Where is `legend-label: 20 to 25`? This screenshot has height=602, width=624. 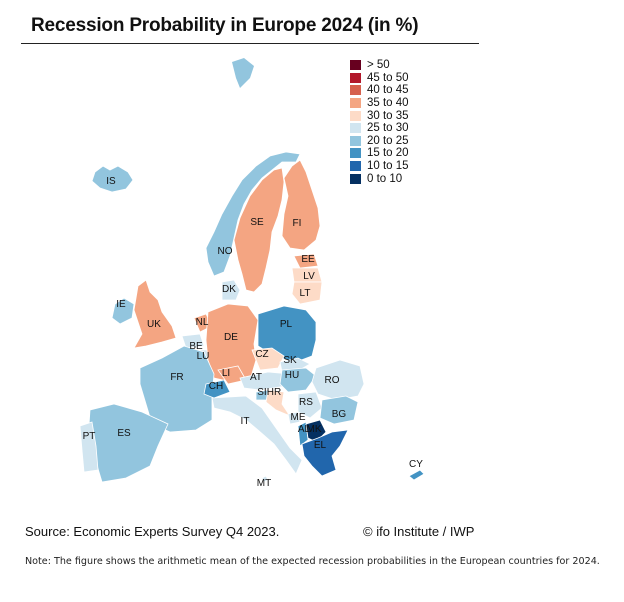
legend-label: 20 to 25 is located at coordinates (388, 140).